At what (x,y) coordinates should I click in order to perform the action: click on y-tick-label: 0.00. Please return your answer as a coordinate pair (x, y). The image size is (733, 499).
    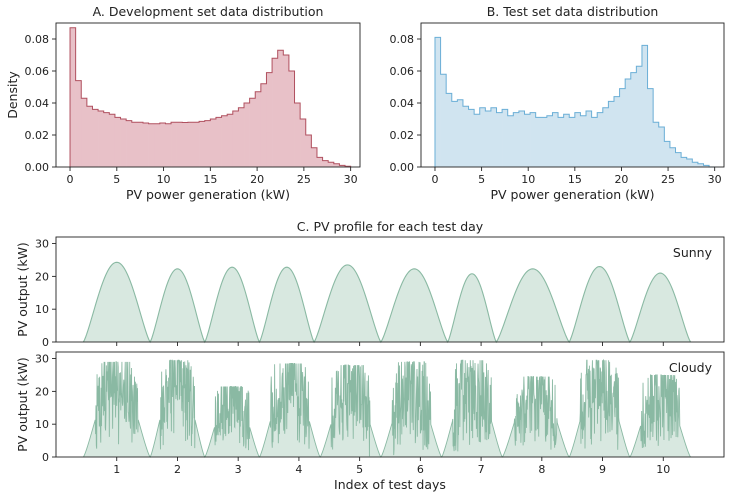
    Looking at the image, I should click on (402, 167).